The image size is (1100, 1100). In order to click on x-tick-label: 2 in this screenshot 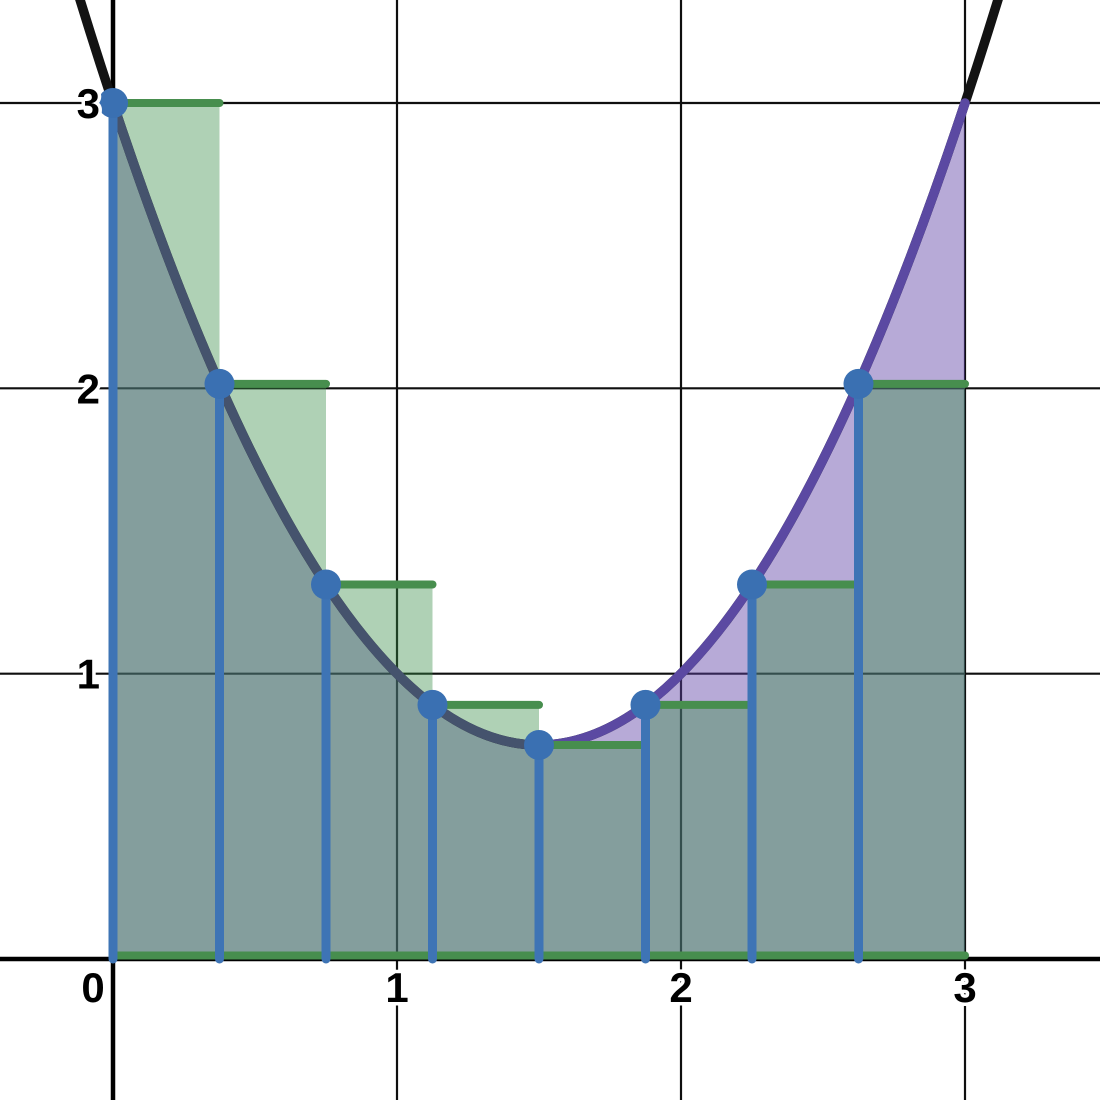, I will do `click(680, 987)`.